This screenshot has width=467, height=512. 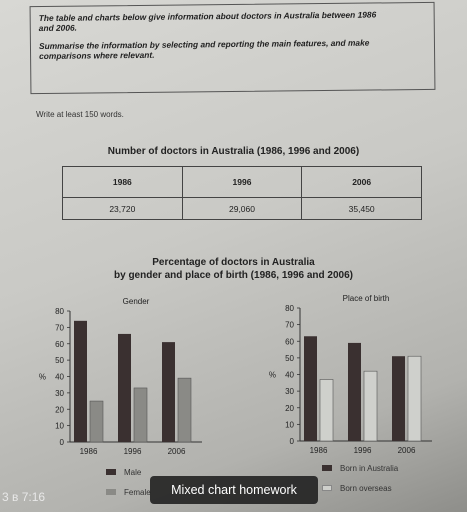 What do you see at coordinates (289, 391) in the screenshot?
I see `chart-1-ytick-3: 30` at bounding box center [289, 391].